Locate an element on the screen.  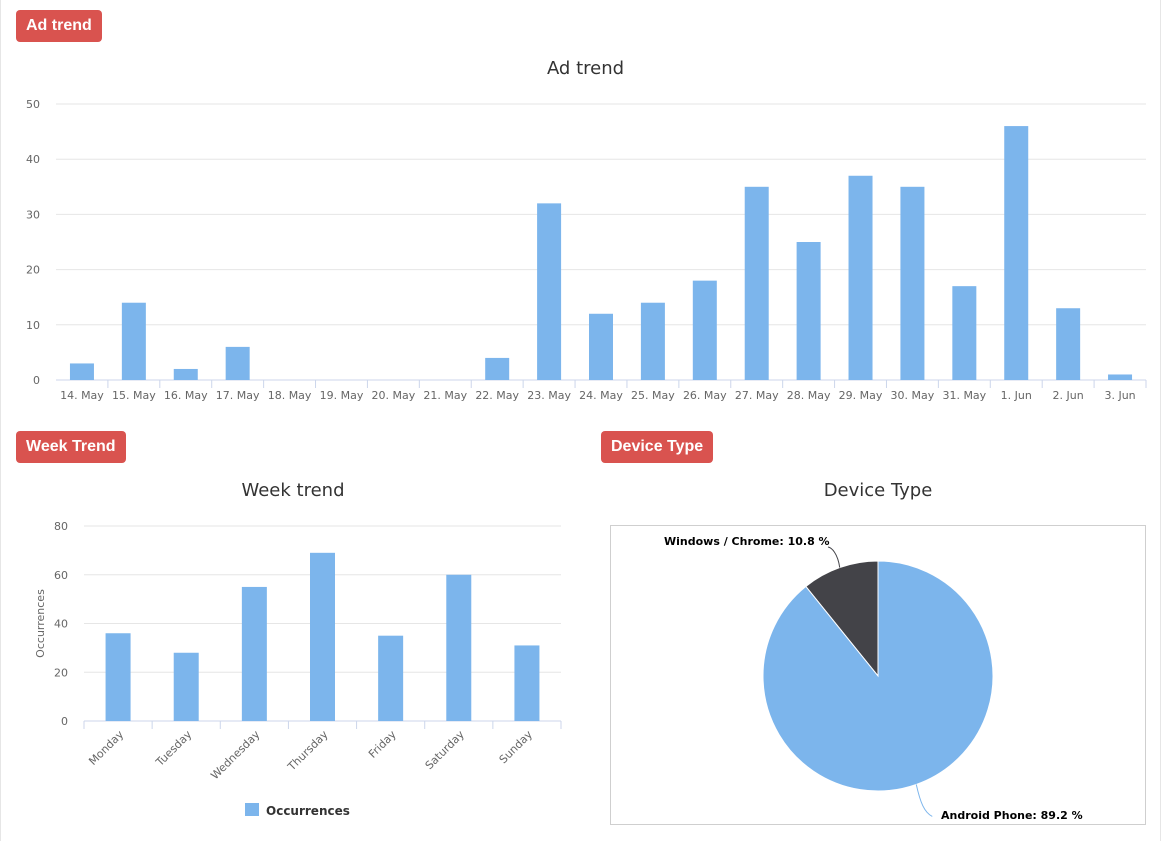
y-tick-label: 80 is located at coordinates (61, 526).